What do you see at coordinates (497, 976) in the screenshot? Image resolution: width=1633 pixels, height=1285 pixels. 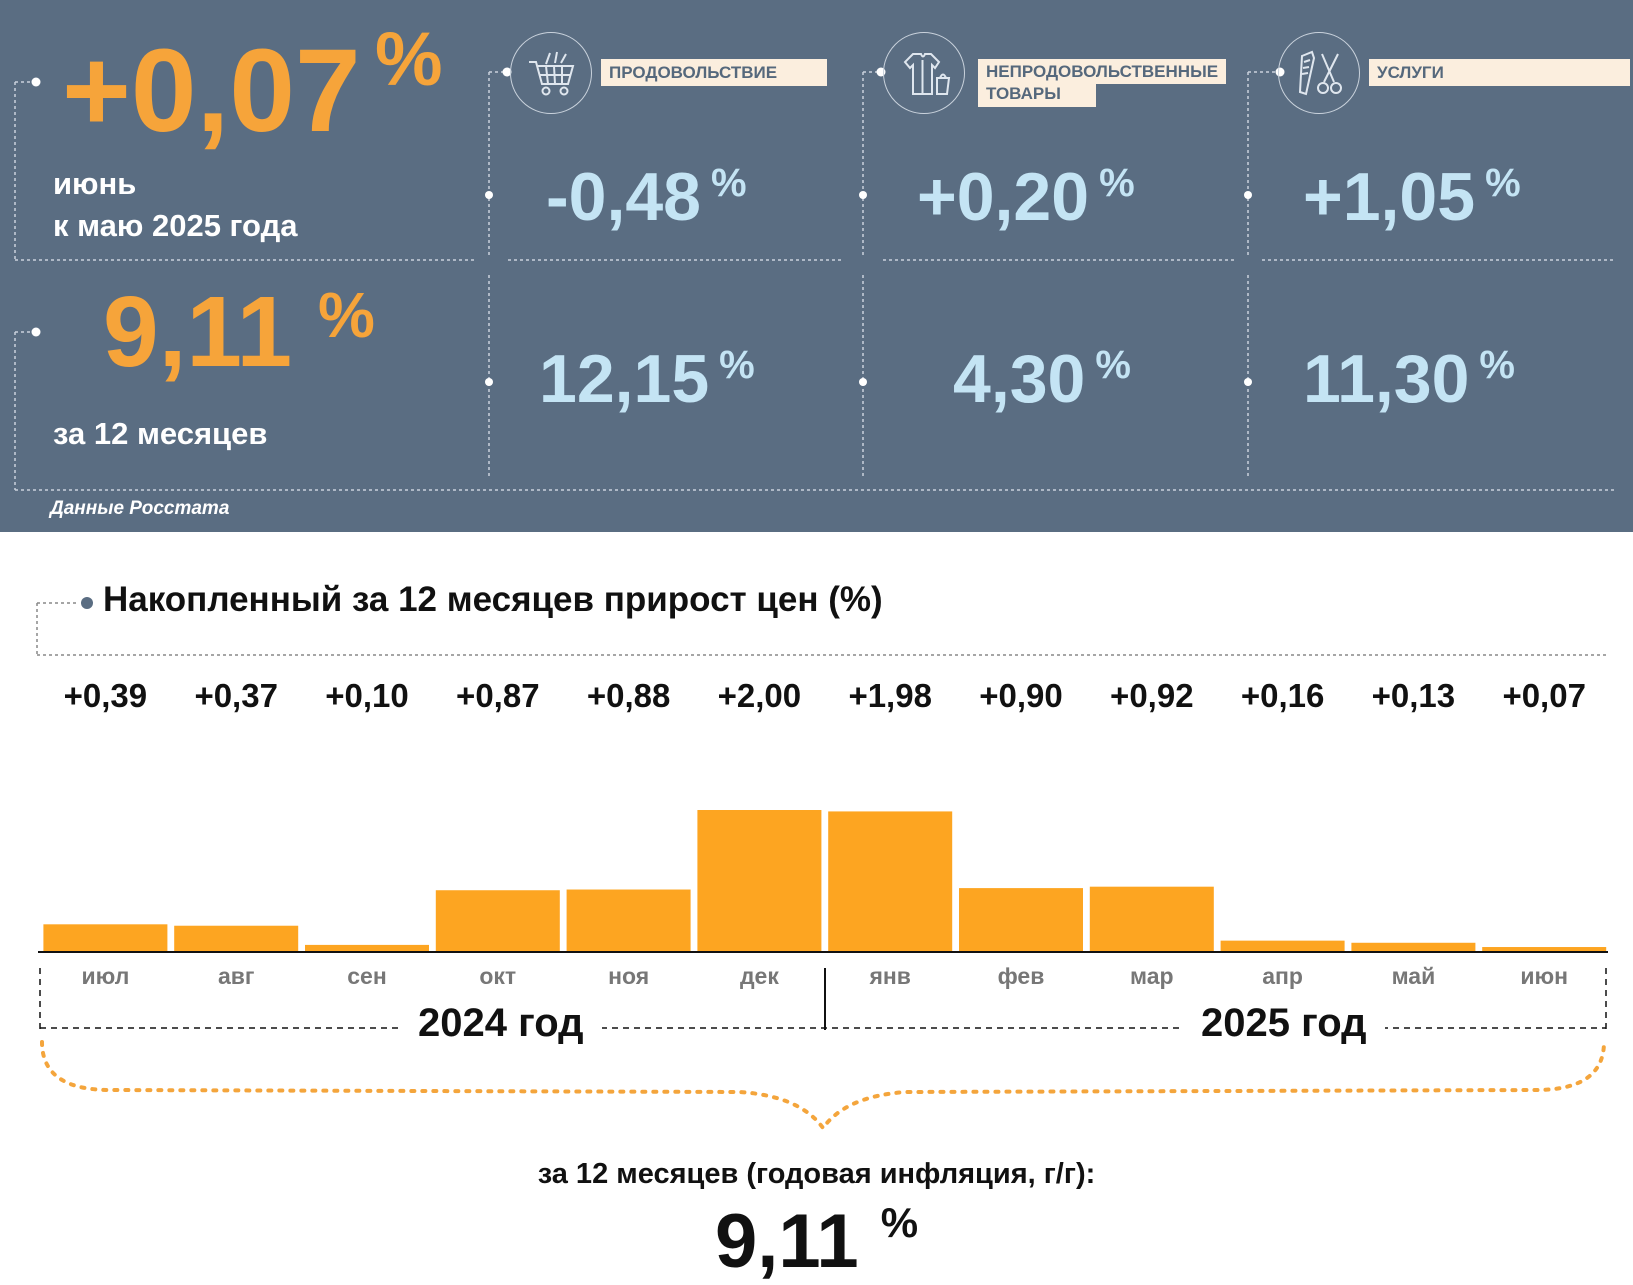 I see `month-label-окт: окт` at bounding box center [497, 976].